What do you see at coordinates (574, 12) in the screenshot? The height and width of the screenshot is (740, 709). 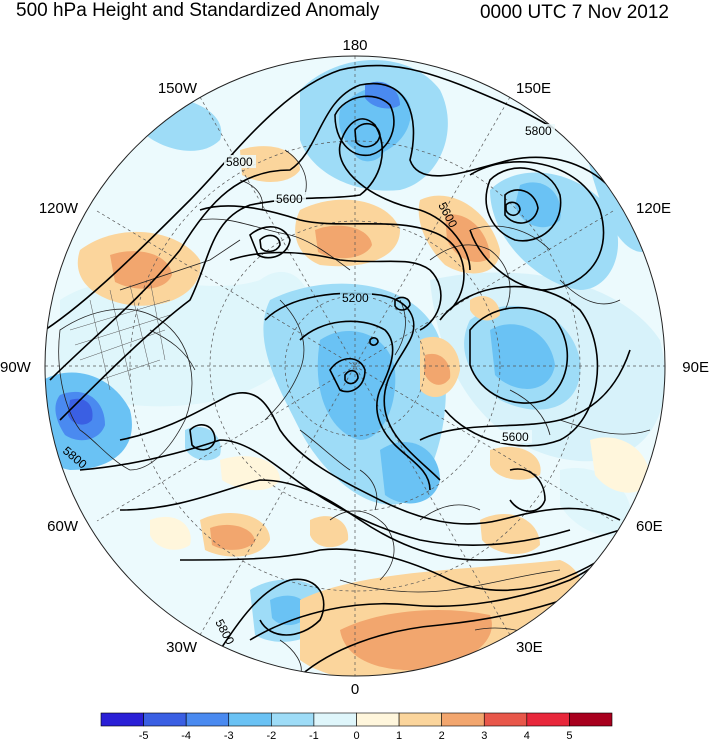 I see `map-timestamp: 0000 UTC 7 Nov 2012` at bounding box center [574, 12].